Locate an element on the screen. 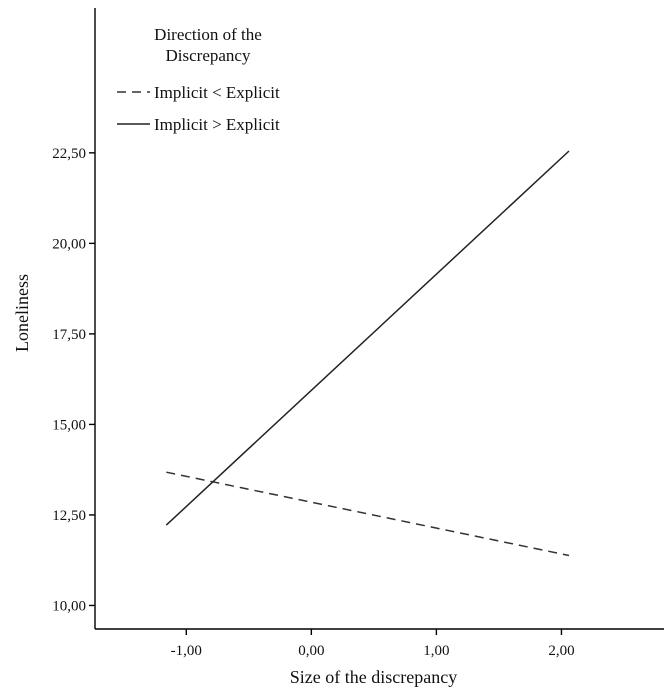 The width and height of the screenshot is (672, 692). legend-title-line-1: Direction of the is located at coordinates (208, 34).